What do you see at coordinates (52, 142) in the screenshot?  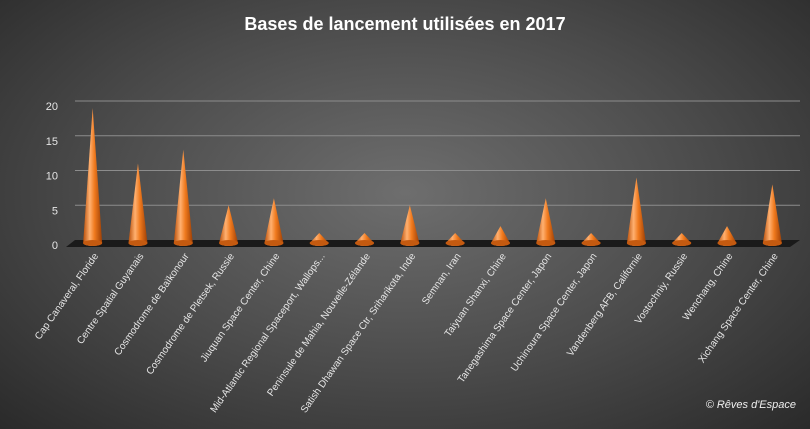 I see `y-tick-label: 15` at bounding box center [52, 142].